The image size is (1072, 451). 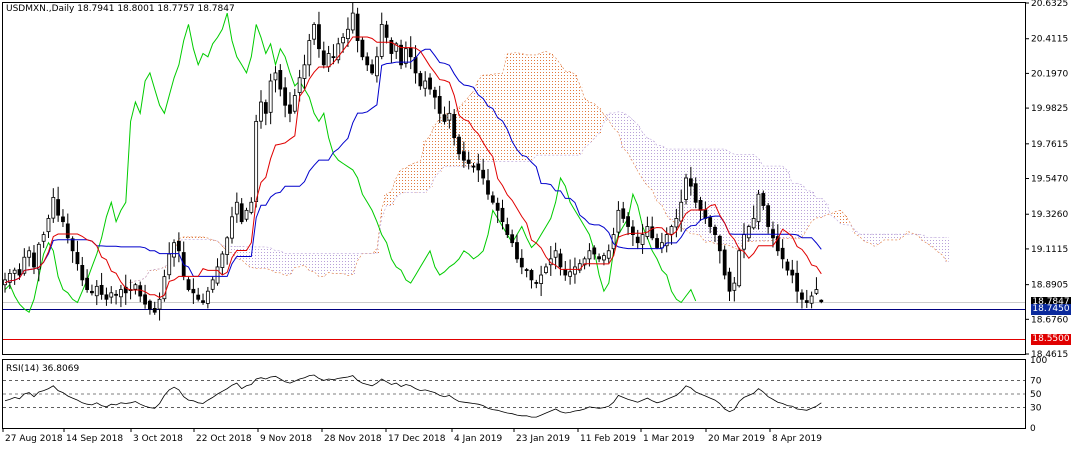 What do you see at coordinates (1049, 180) in the screenshot?
I see `price-tick-label: 19.5470` at bounding box center [1049, 180].